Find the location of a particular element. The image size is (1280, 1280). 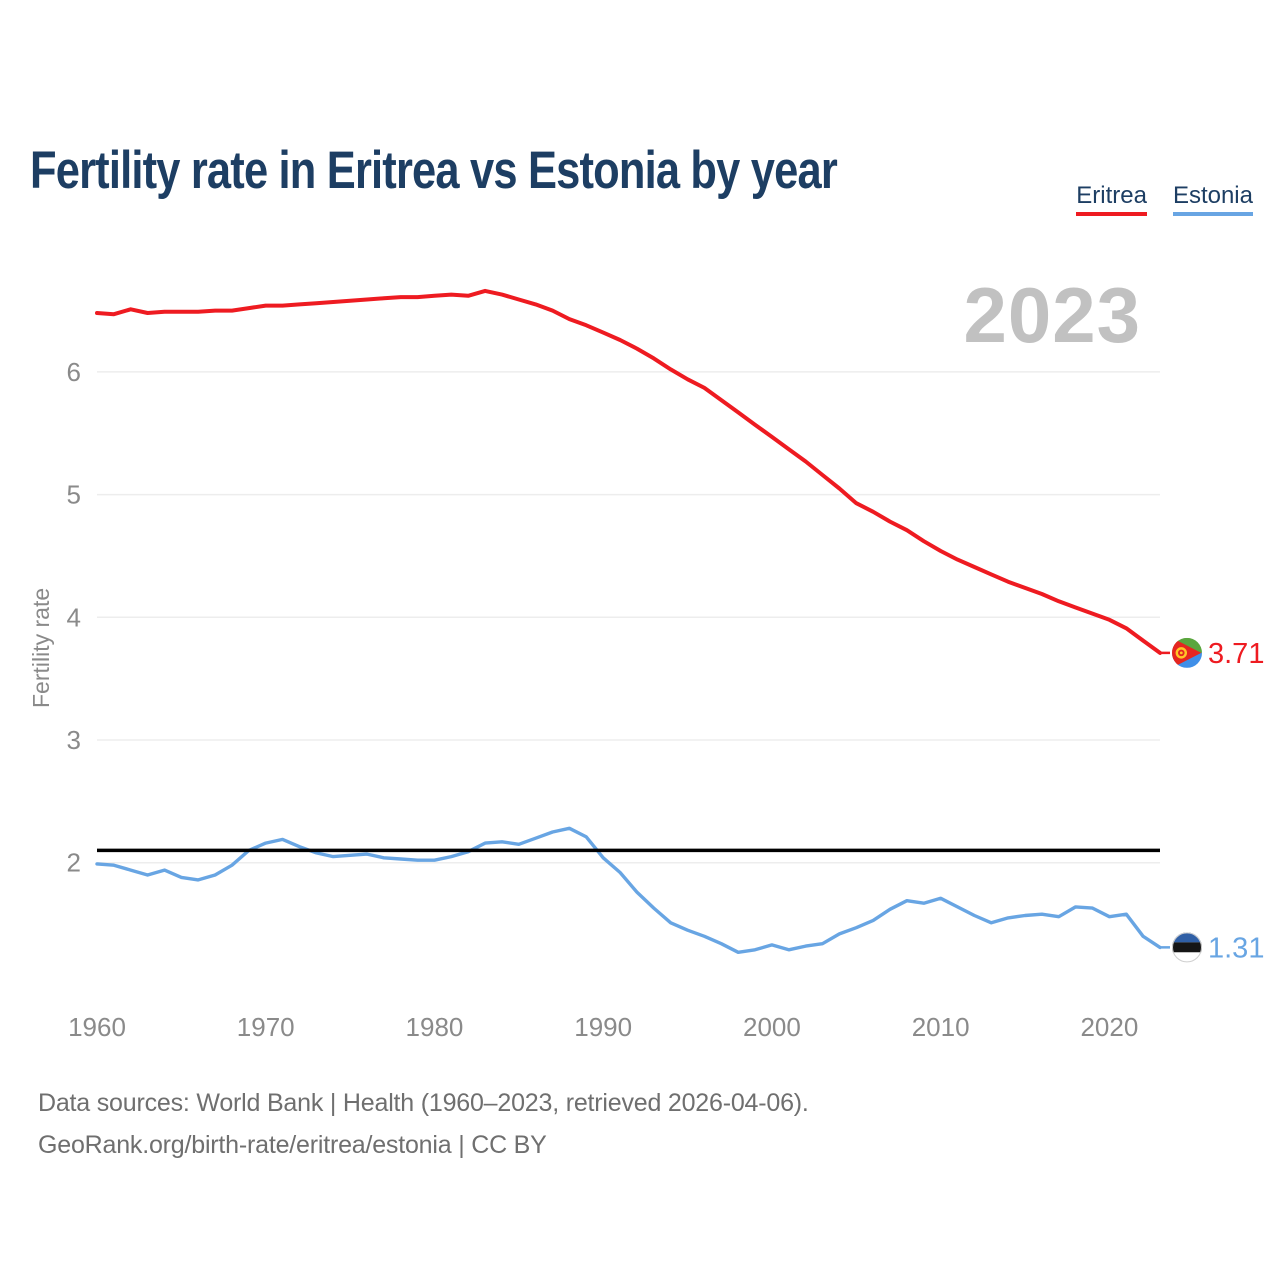

legend-item-eritrea: Eritrea is located at coordinates (1111, 200).